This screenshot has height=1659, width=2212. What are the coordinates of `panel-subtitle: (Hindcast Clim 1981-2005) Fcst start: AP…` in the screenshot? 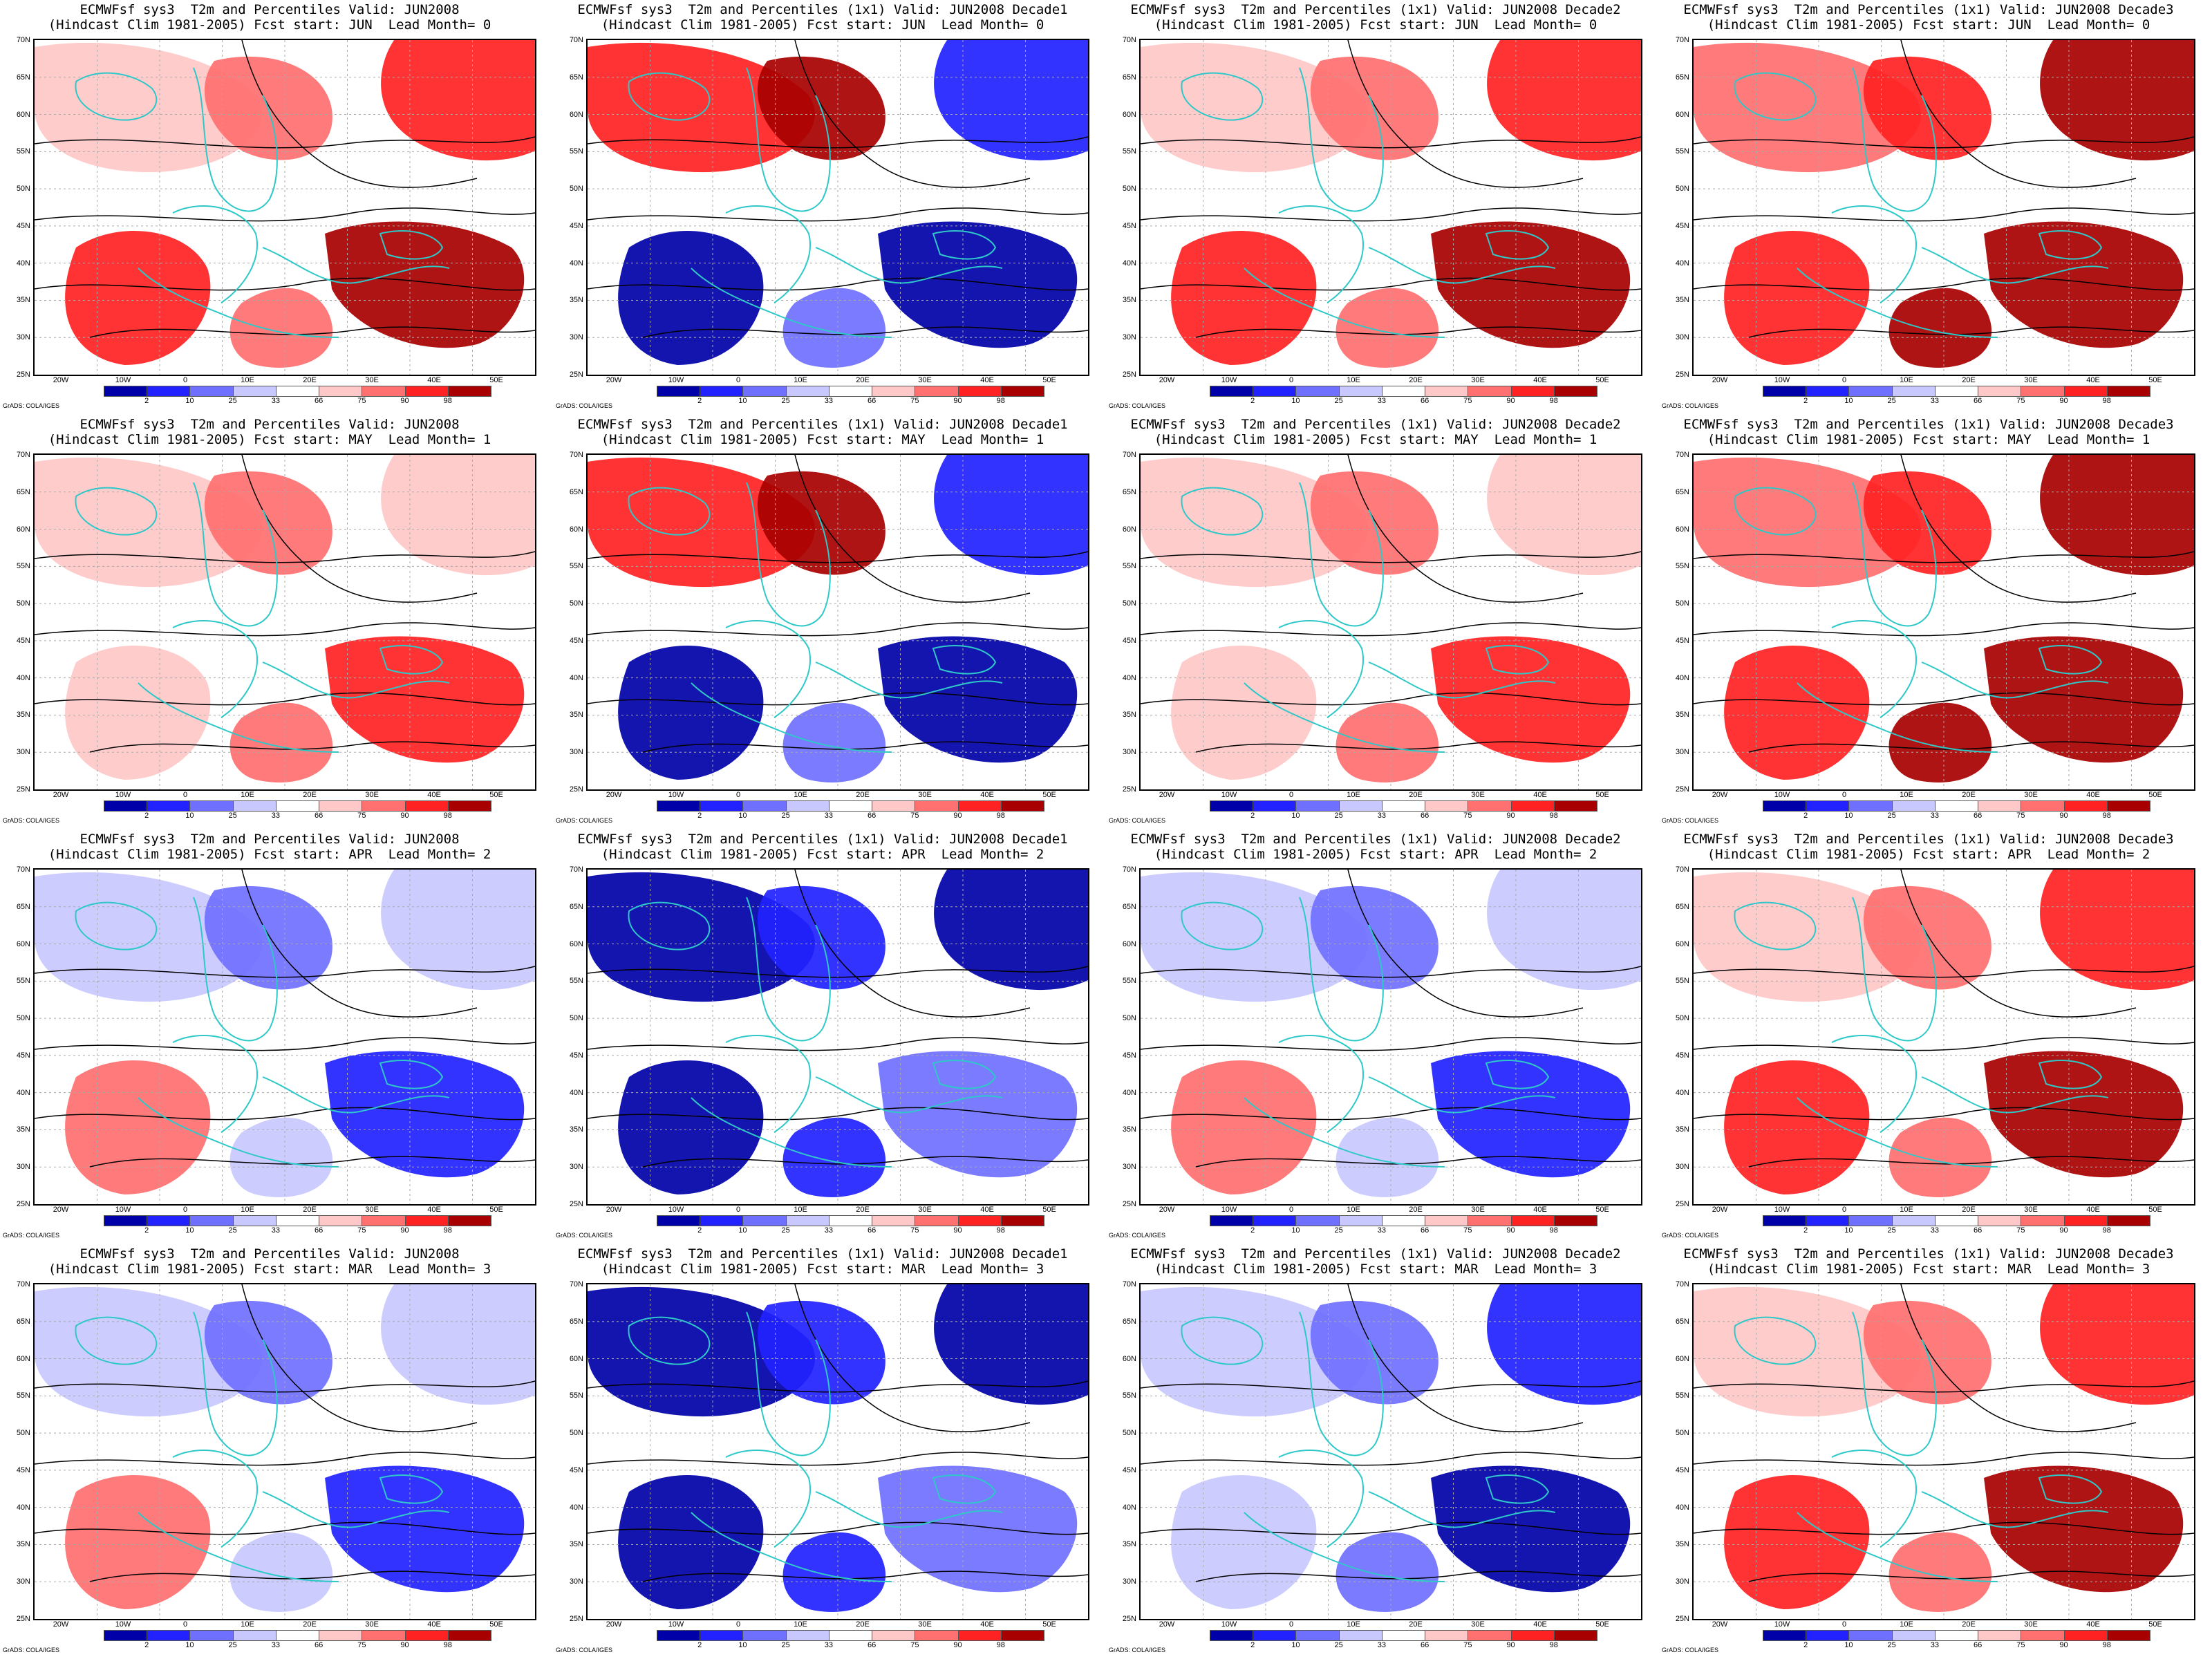 It's located at (1928, 854).